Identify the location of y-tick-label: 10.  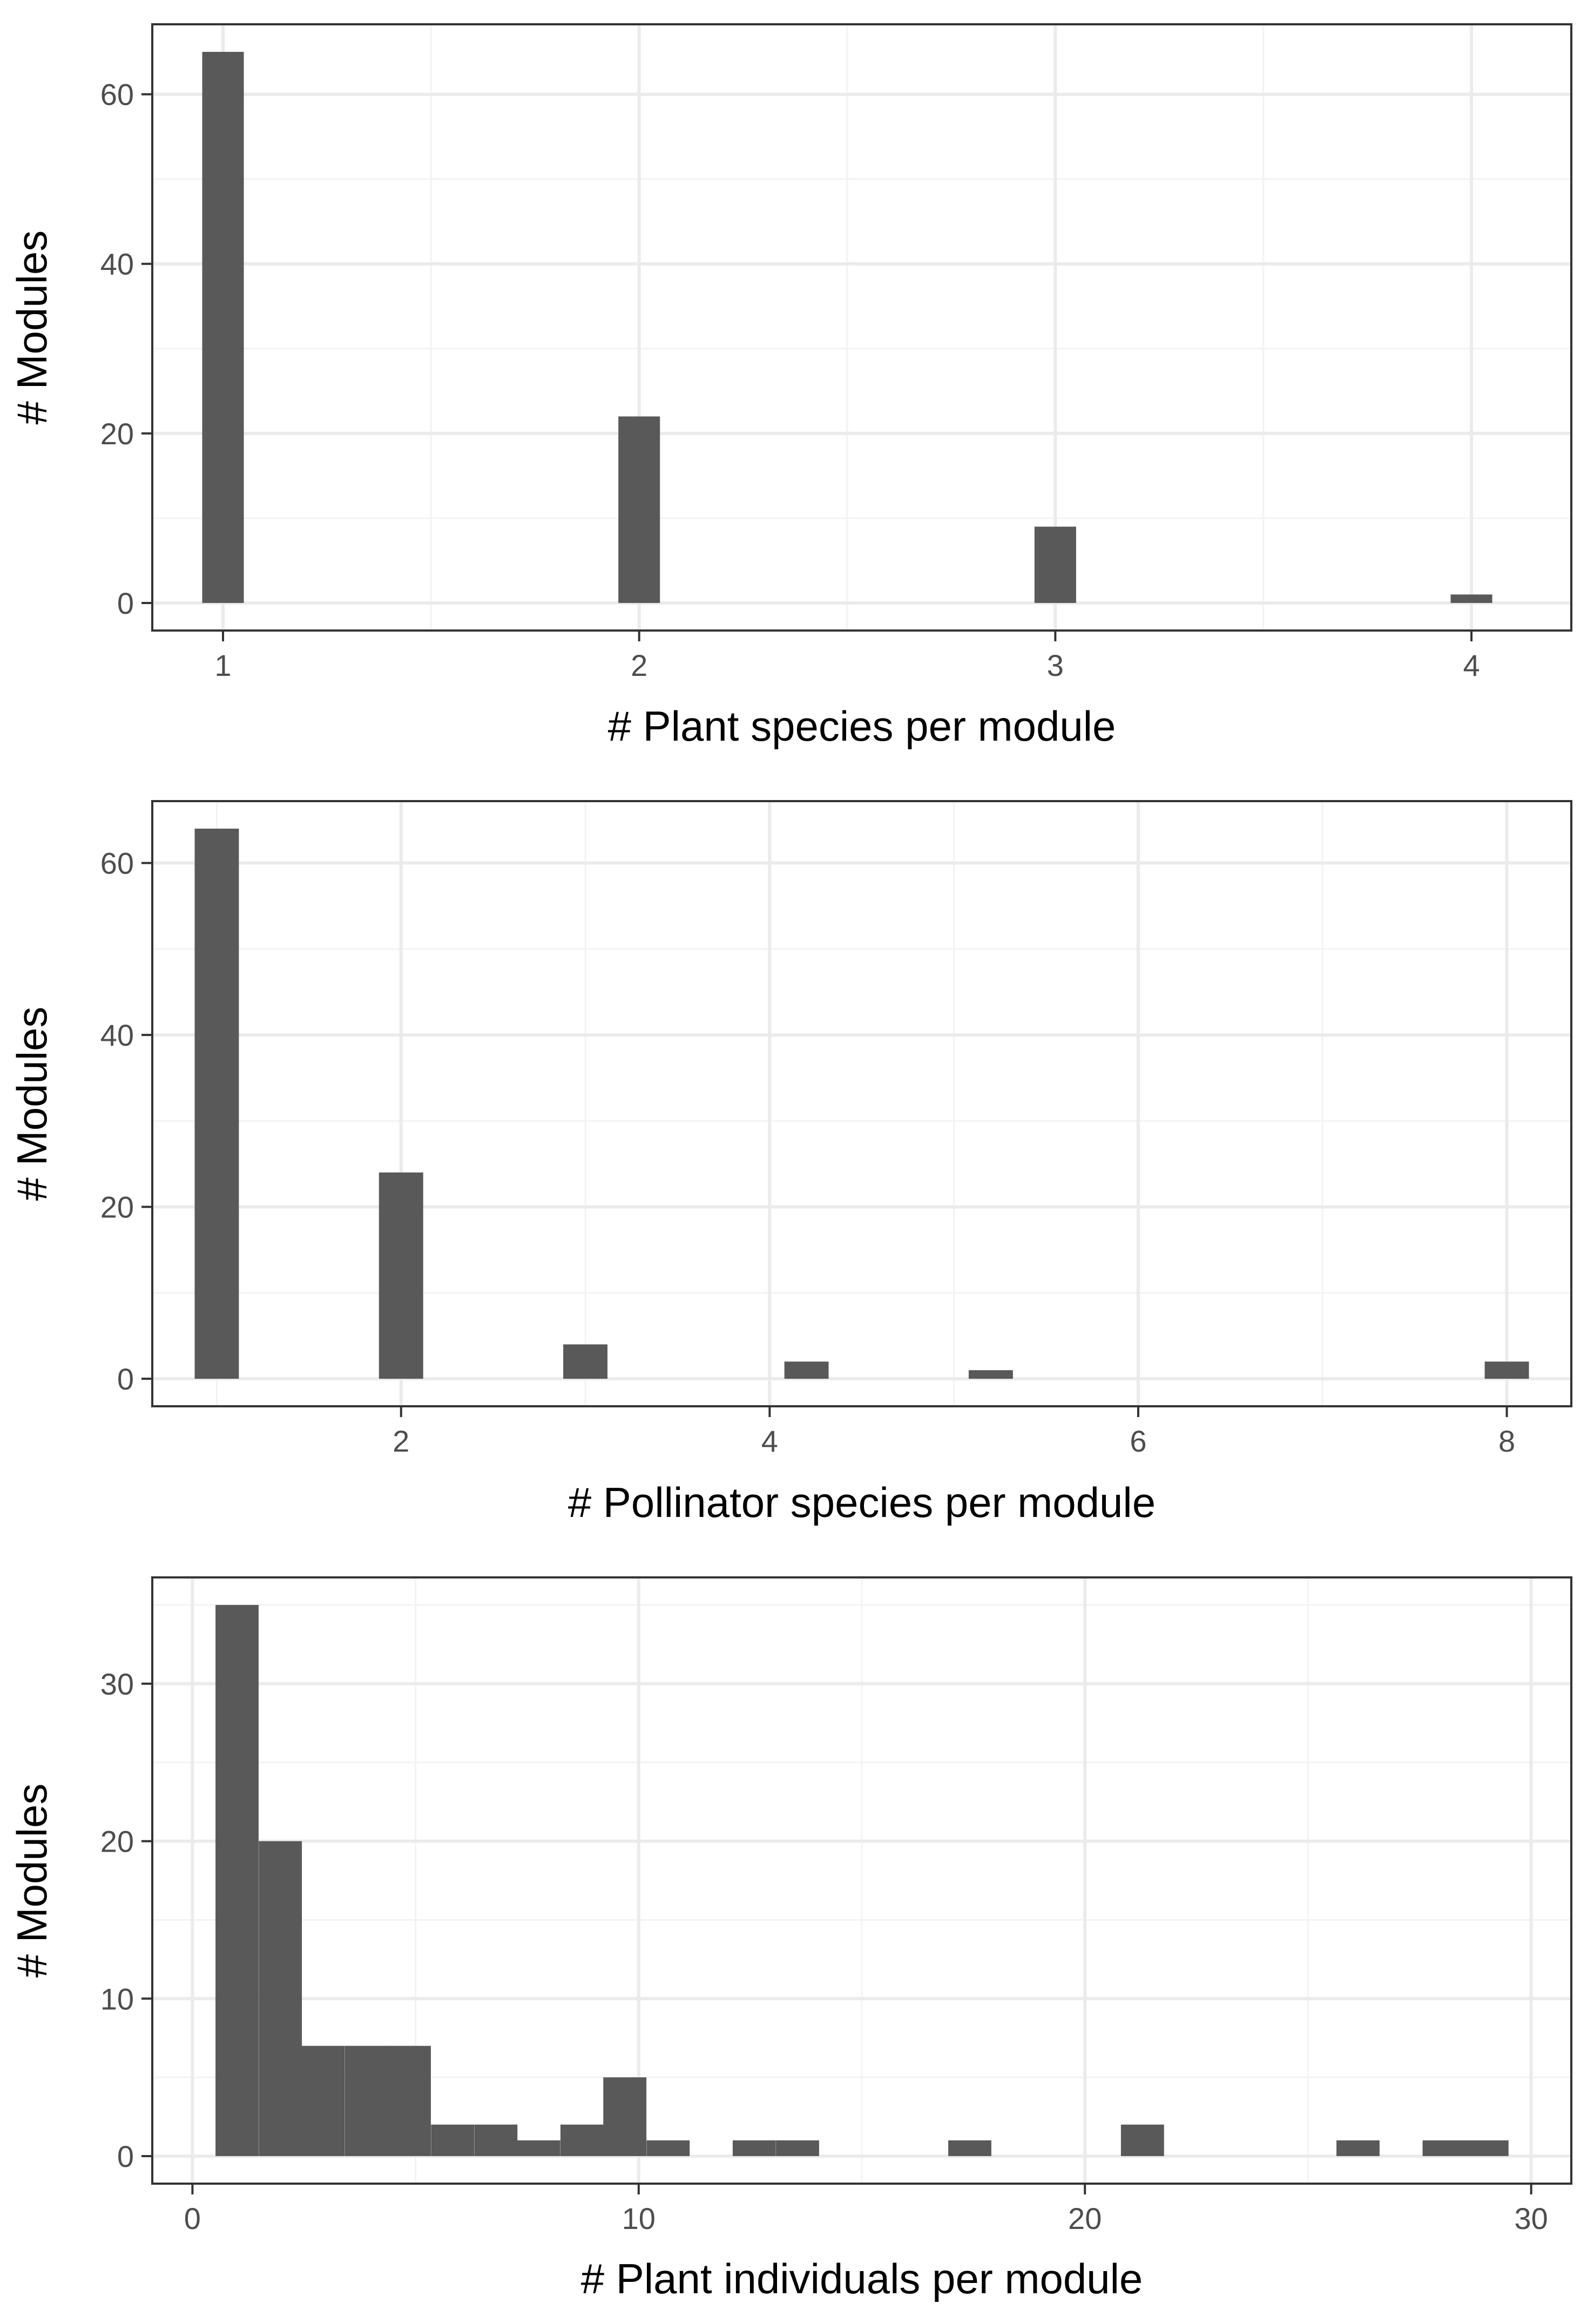
(117, 1999).